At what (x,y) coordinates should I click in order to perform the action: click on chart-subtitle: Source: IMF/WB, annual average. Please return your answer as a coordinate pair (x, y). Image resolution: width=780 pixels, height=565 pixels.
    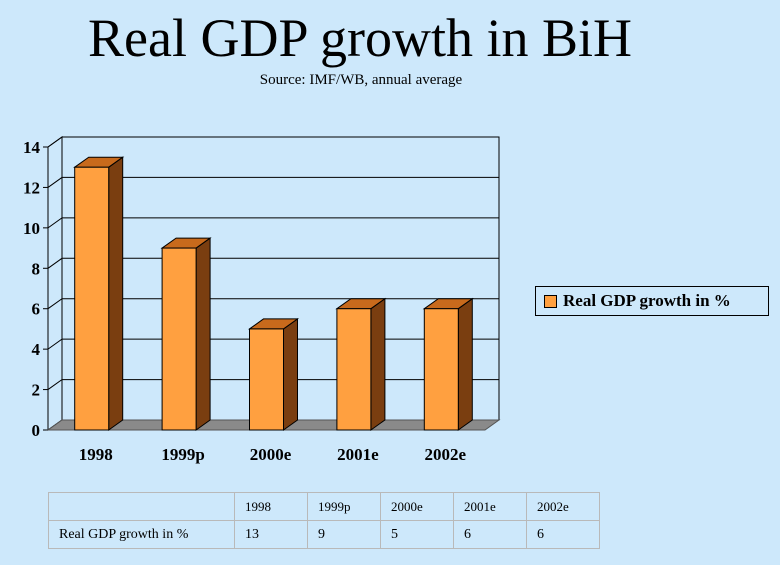
    Looking at the image, I should click on (361, 80).